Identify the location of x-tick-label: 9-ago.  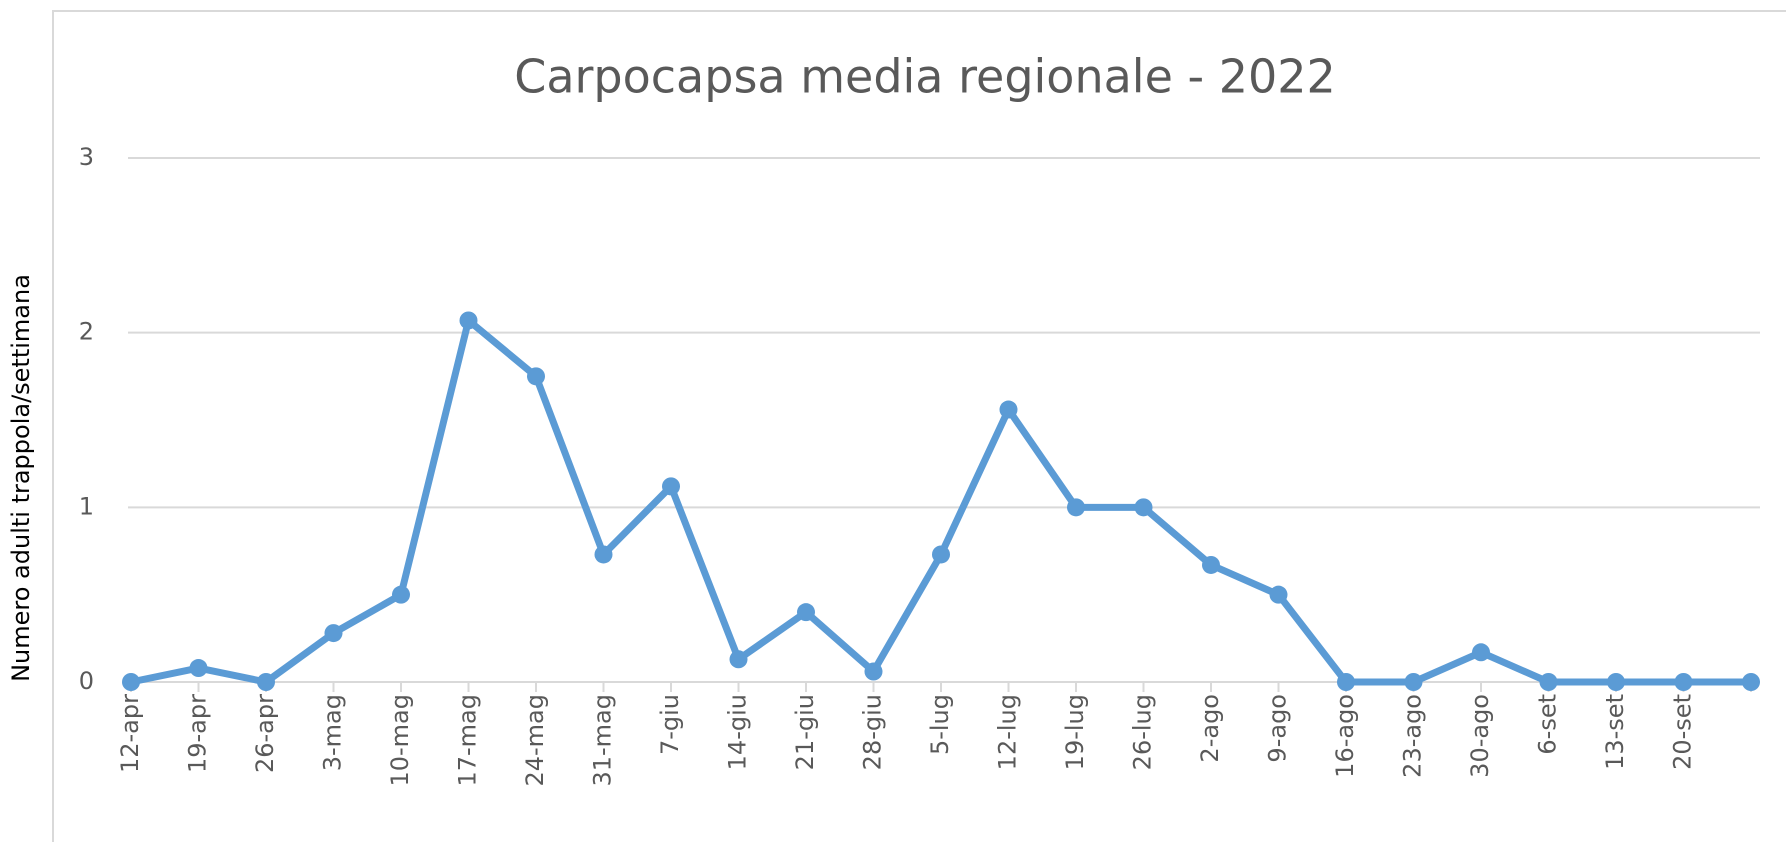
(1278, 728).